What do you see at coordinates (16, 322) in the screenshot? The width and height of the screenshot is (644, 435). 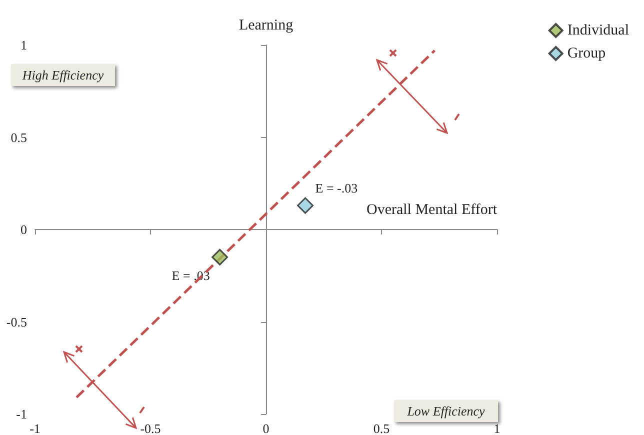 I see `y-tick-label: -0.5` at bounding box center [16, 322].